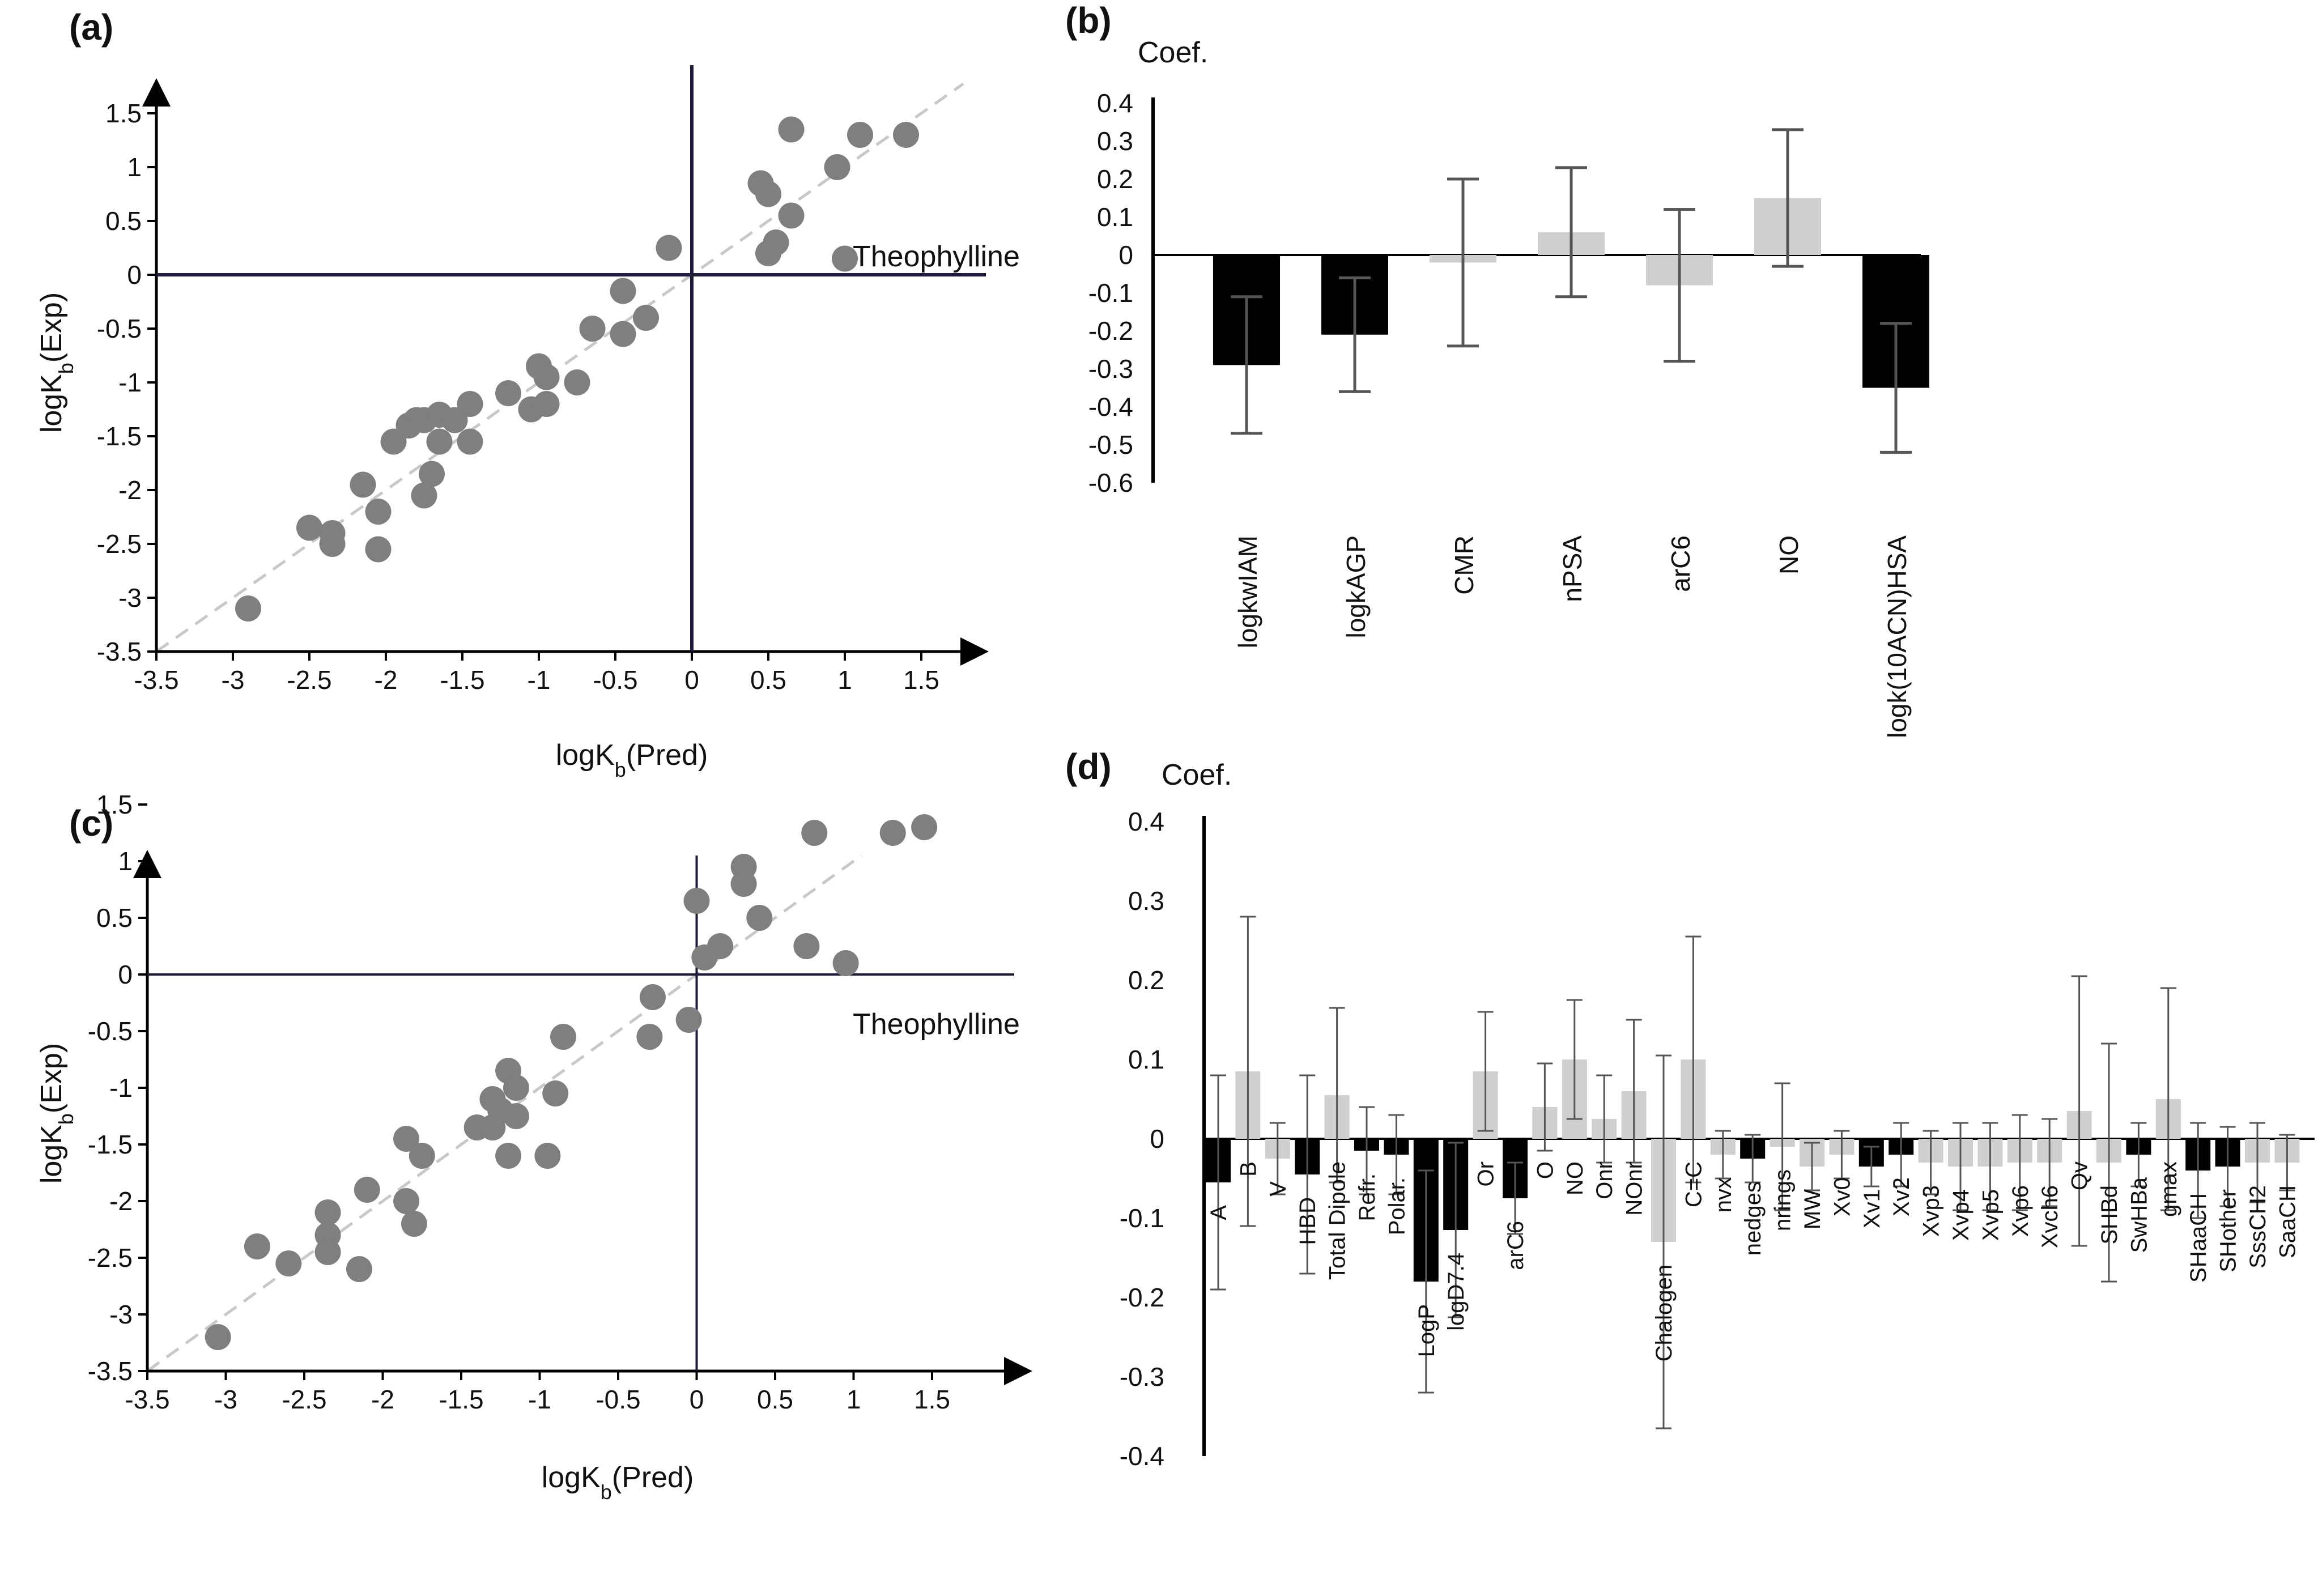 This screenshot has height=1596, width=2318. Describe the element at coordinates (1356, 587) in the screenshot. I see `category-label: logkAGP` at that location.